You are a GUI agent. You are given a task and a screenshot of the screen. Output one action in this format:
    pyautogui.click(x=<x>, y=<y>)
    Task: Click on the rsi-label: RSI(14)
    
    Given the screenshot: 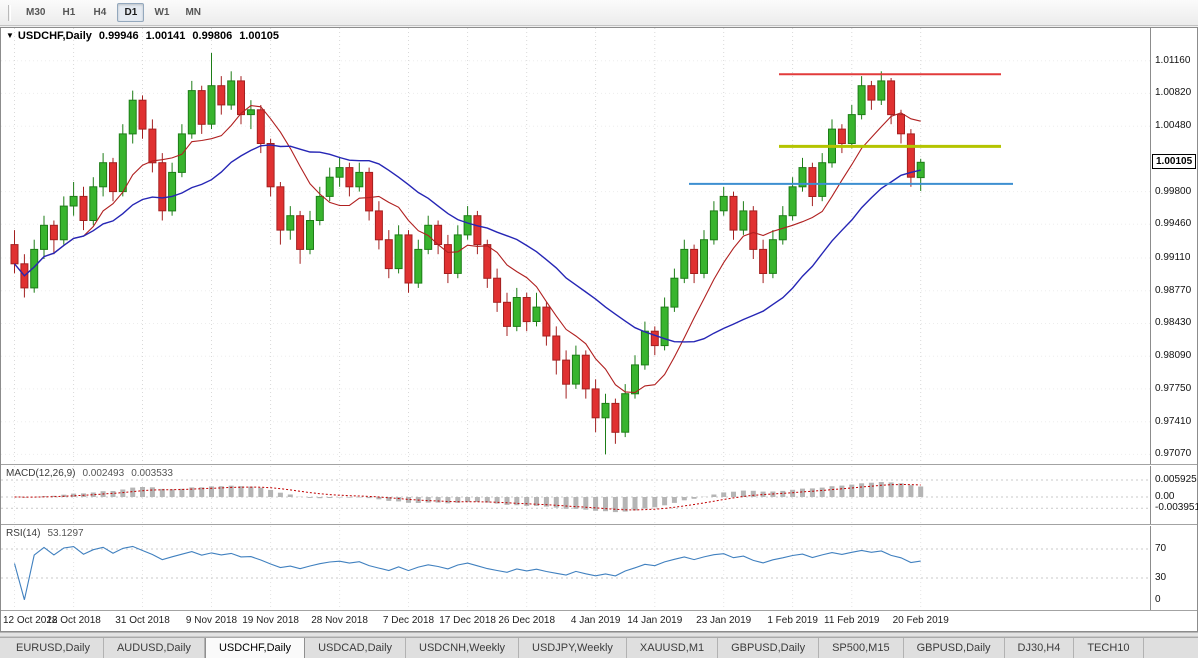 What is the action you would take?
    pyautogui.click(x=23, y=533)
    